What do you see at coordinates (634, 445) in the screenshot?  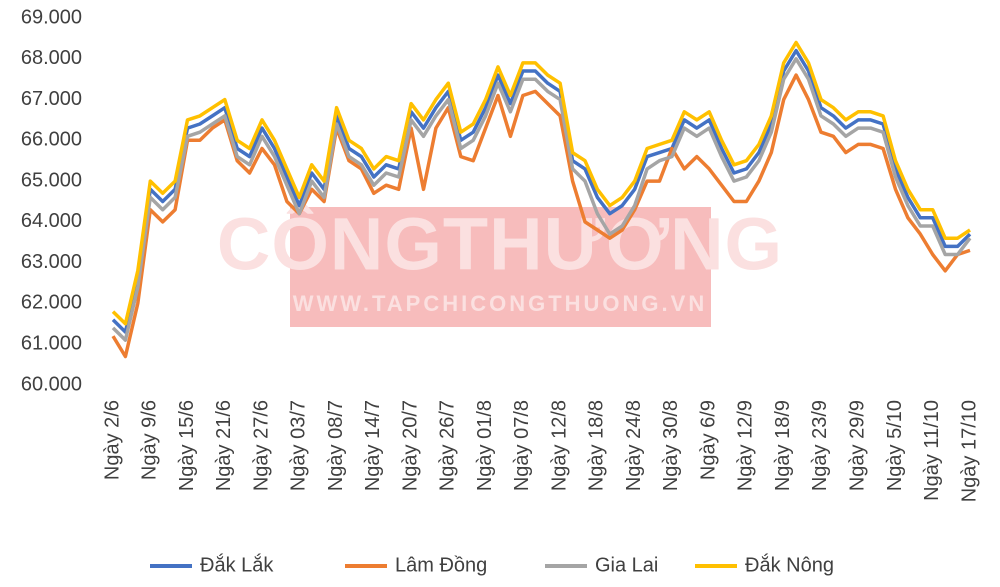 I see `x-tick-label: Ngày 24/8` at bounding box center [634, 445].